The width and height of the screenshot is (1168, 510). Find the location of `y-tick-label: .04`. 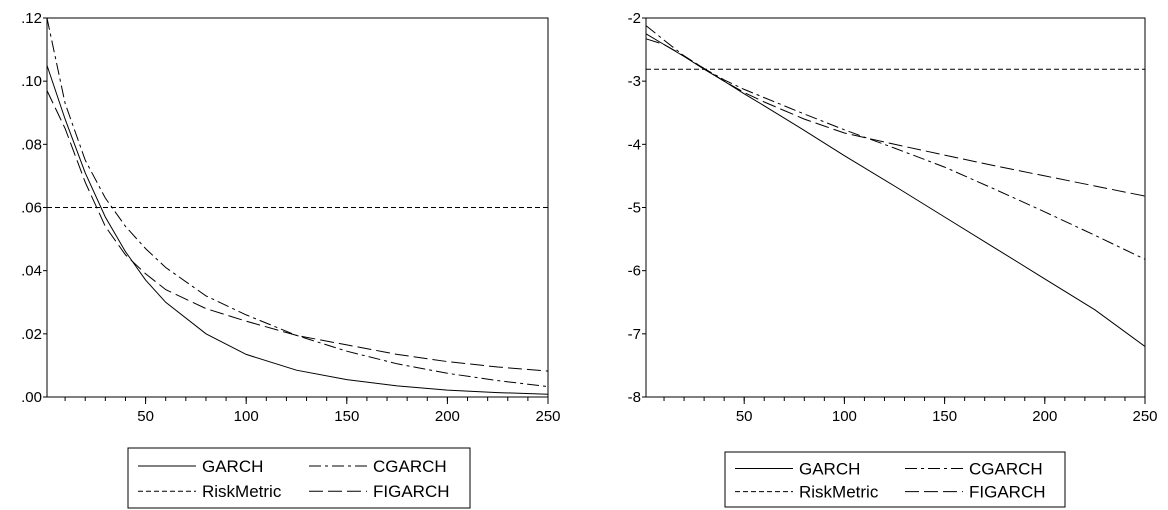

y-tick-label: .04 is located at coordinates (31, 271).